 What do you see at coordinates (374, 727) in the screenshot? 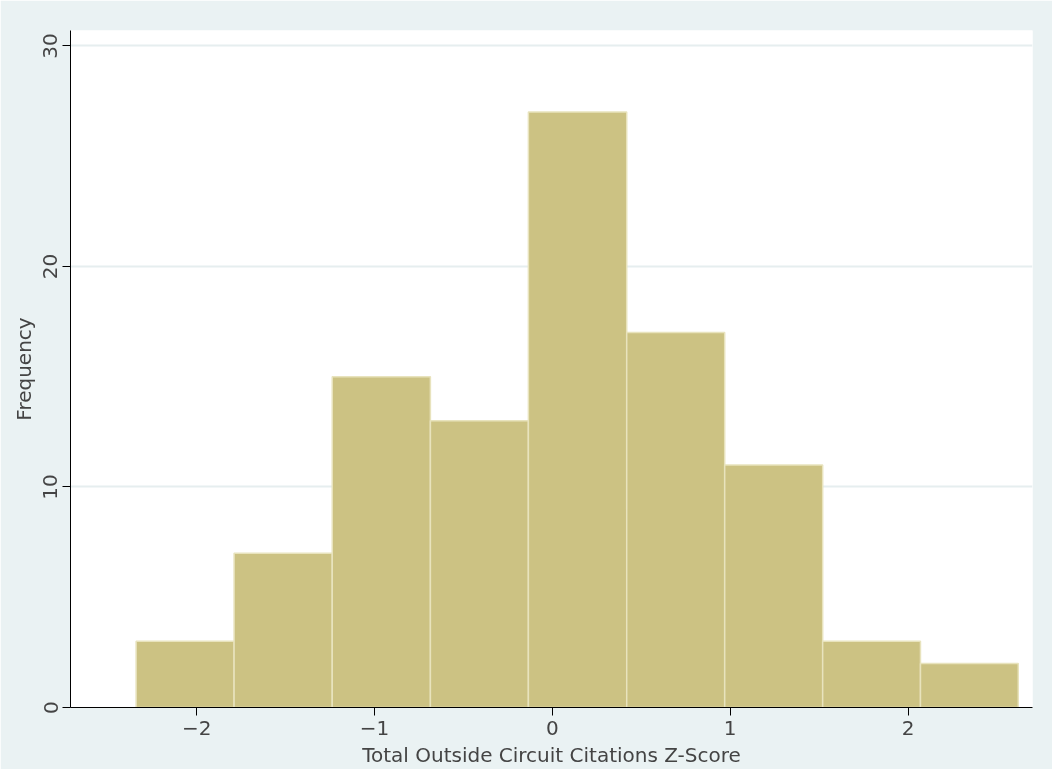
I see `x-tick-label: −1` at bounding box center [374, 727].